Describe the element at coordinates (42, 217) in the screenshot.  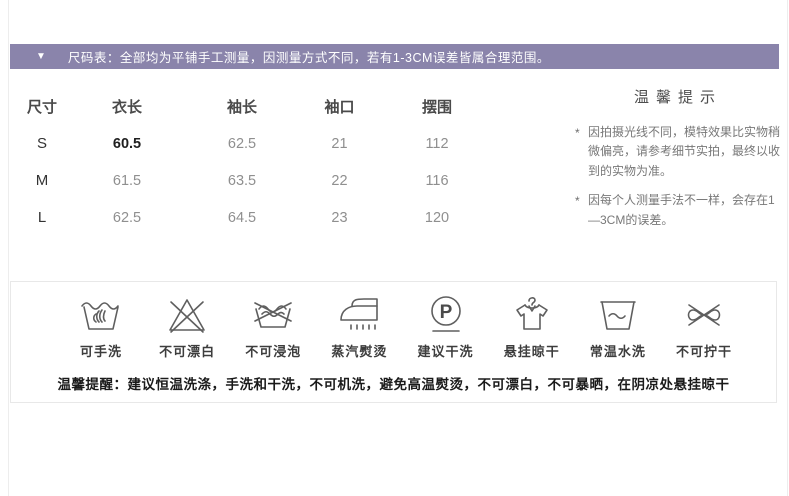
I see `row-l-size: L` at that location.